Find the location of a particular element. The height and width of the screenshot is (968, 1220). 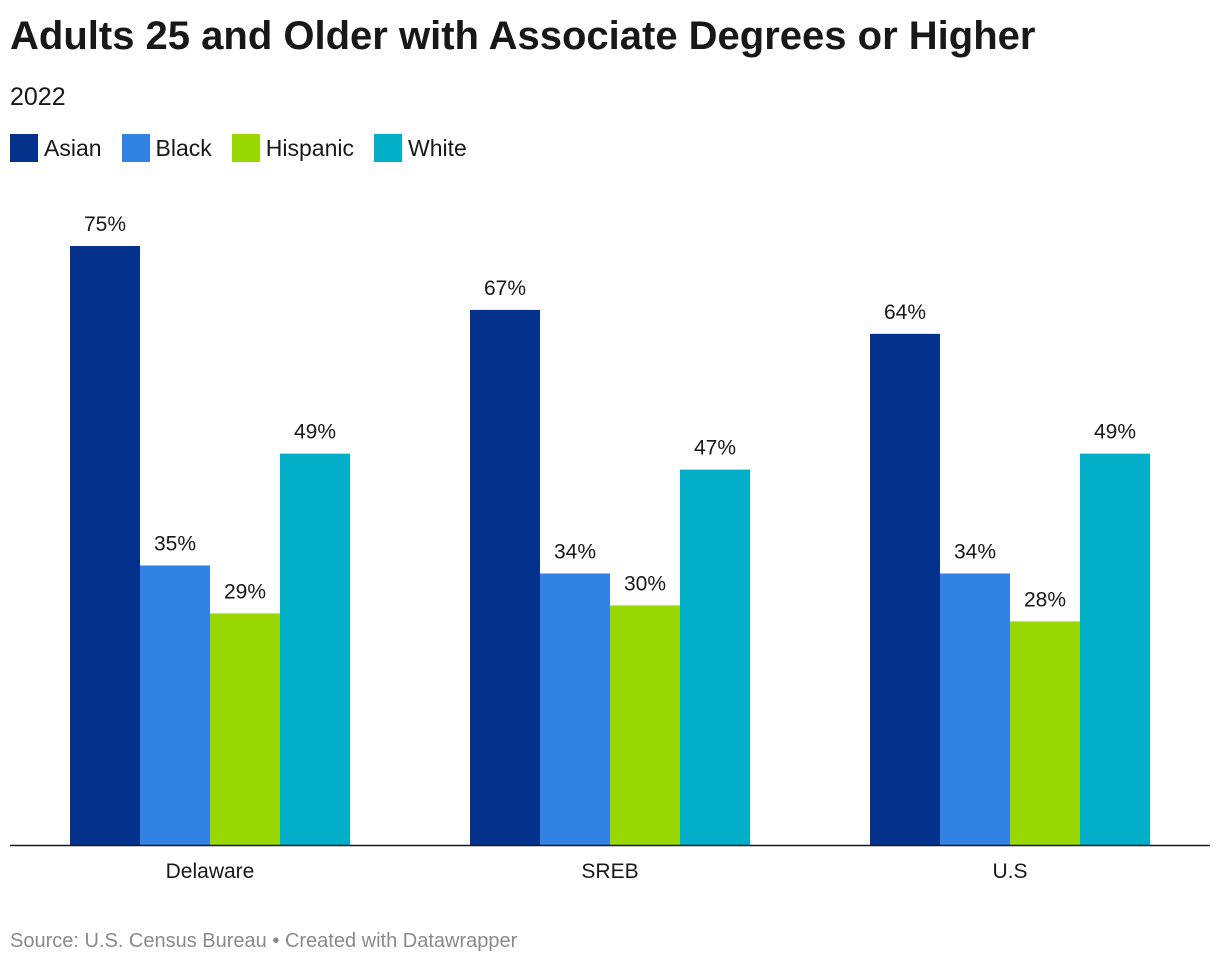

legend-swatch-hispanic is located at coordinates (245, 148).